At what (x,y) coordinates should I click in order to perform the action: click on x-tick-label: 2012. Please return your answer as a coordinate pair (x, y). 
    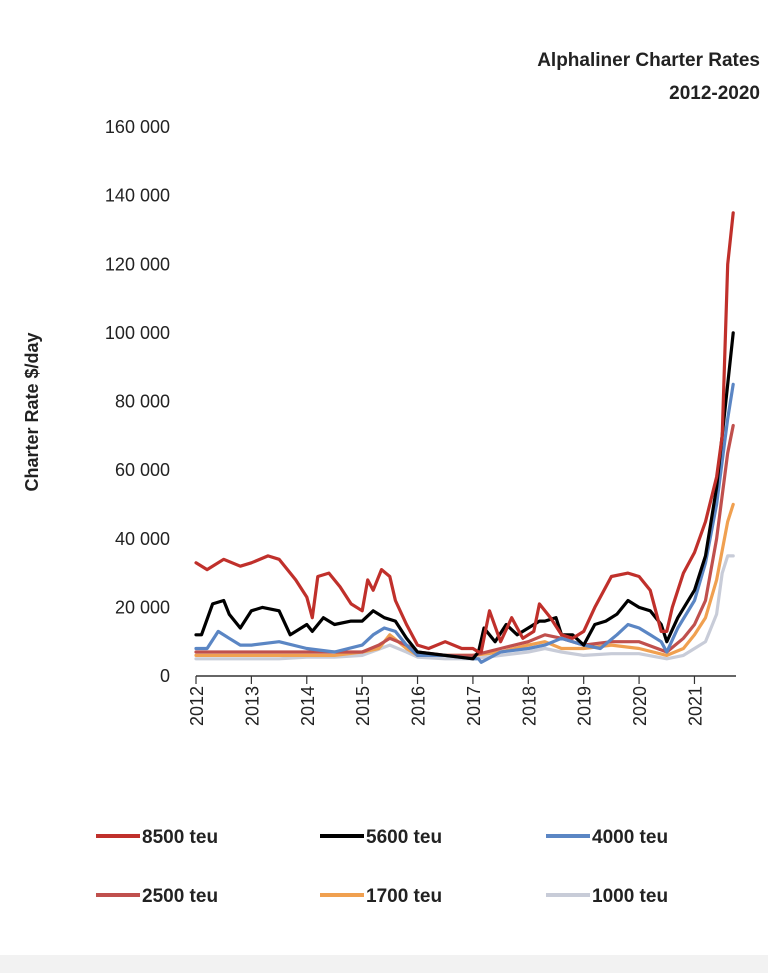
    Looking at the image, I should click on (197, 706).